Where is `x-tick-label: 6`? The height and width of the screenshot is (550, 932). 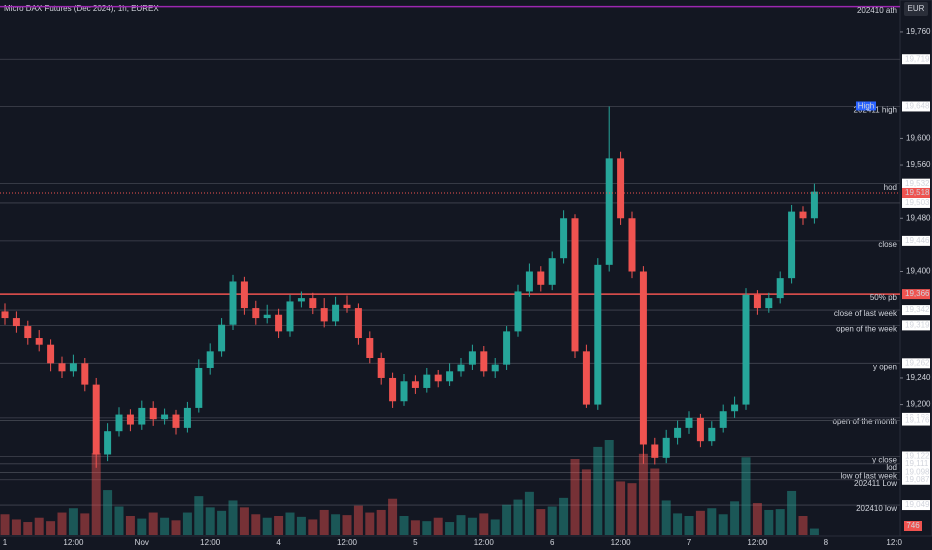
x-tick-label: 6 is located at coordinates (552, 542).